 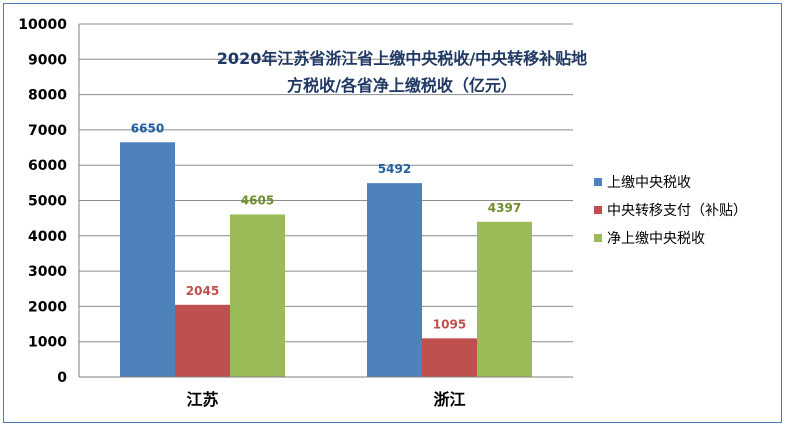 What do you see at coordinates (649, 183) in the screenshot?
I see `legend-label: 上缴中央税收` at bounding box center [649, 183].